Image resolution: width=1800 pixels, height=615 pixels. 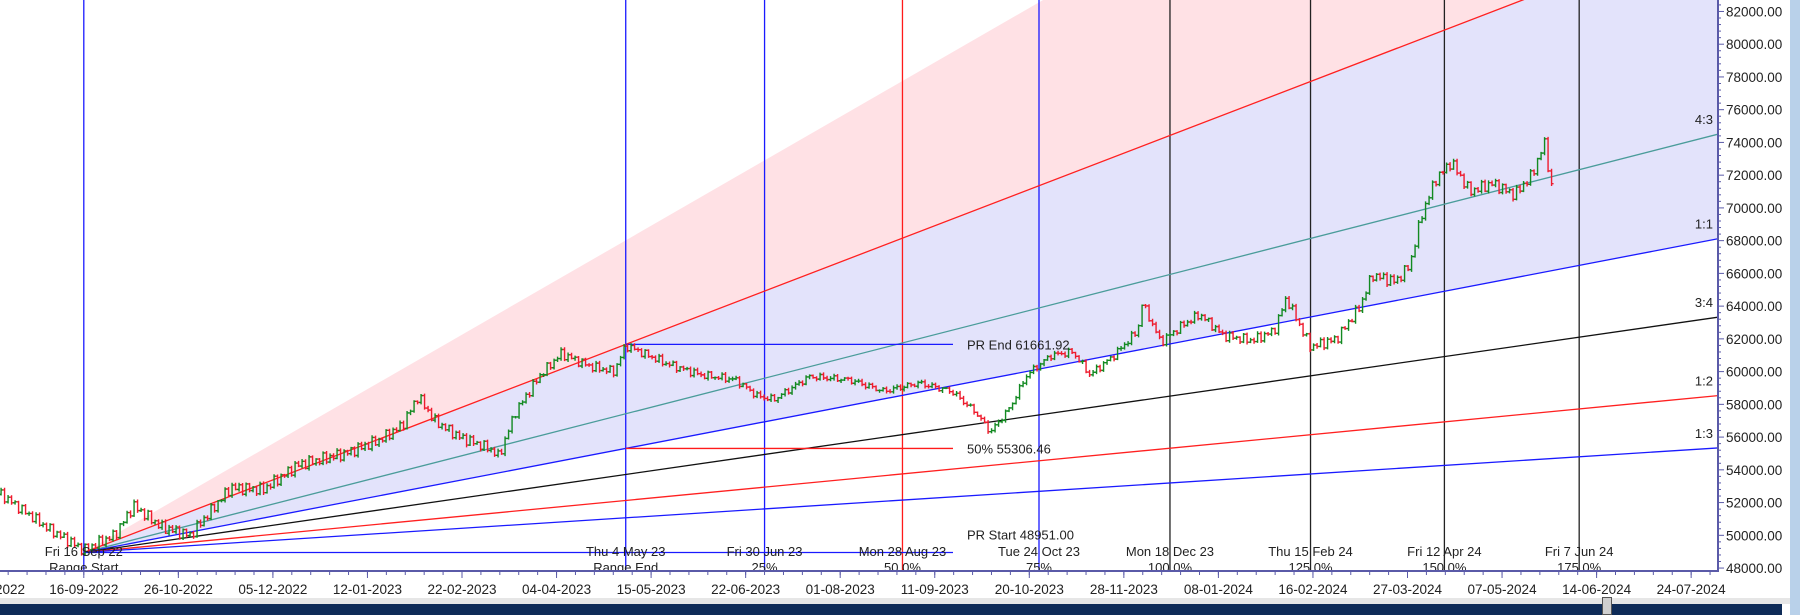 I want to click on y-tick-label: 58000.00, so click(x=1754, y=404).